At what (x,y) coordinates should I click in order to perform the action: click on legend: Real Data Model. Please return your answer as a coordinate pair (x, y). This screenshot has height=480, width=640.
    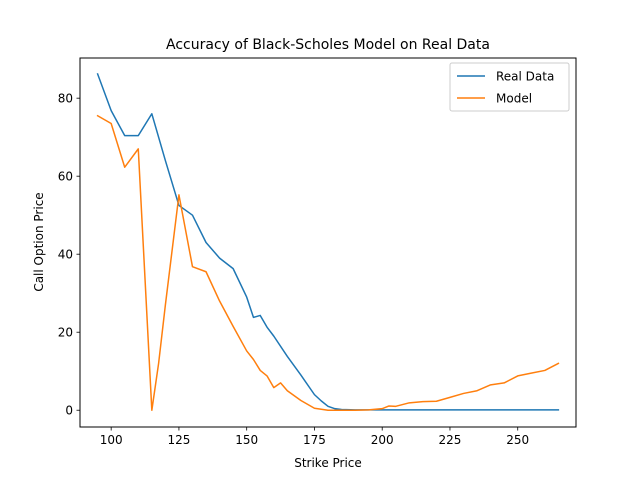
    Looking at the image, I should click on (509, 87).